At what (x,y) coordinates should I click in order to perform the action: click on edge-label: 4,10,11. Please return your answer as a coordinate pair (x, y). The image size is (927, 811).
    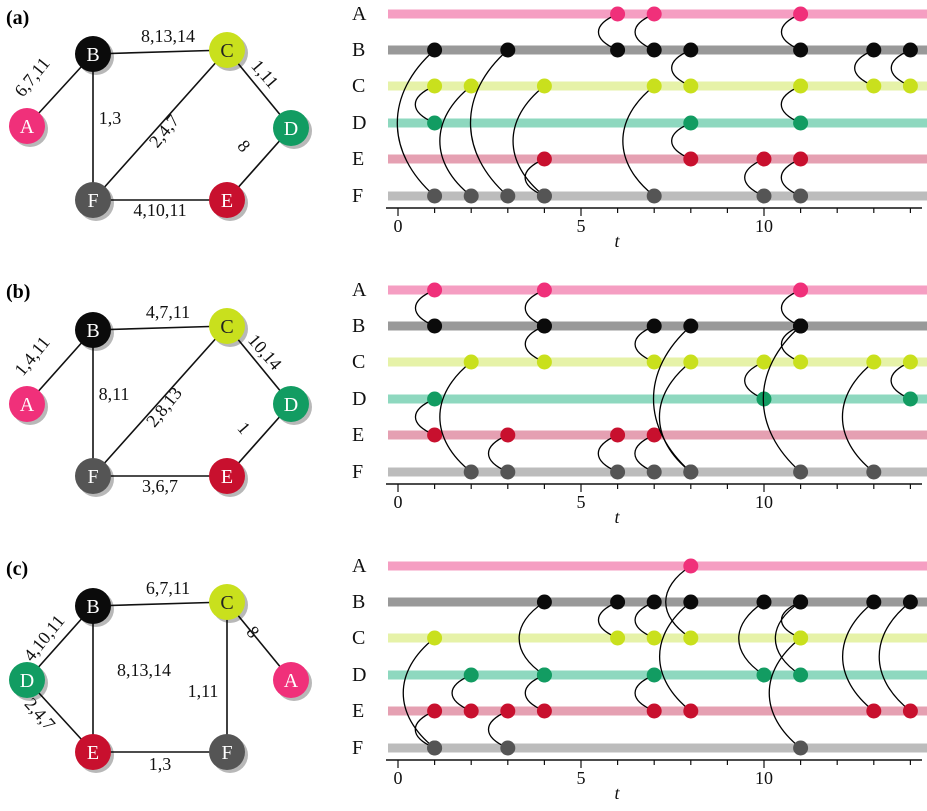
    Looking at the image, I should click on (43, 638).